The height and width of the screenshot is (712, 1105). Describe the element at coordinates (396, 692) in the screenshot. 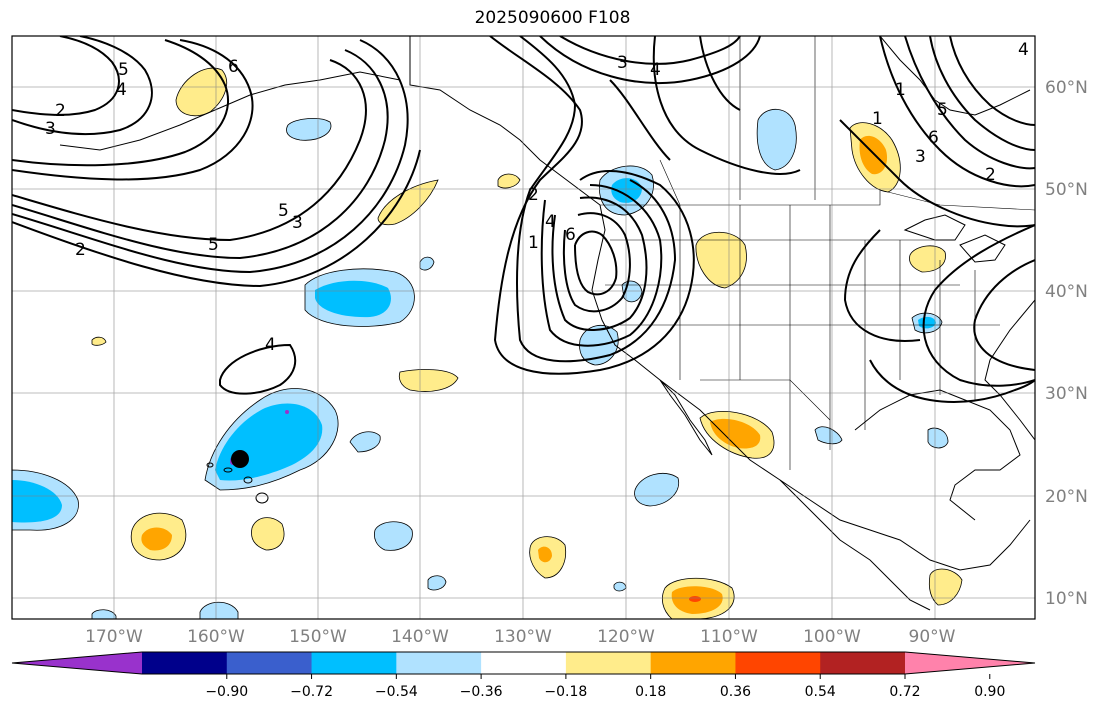

I see `colorbar-tick-label: −0.54` at that location.